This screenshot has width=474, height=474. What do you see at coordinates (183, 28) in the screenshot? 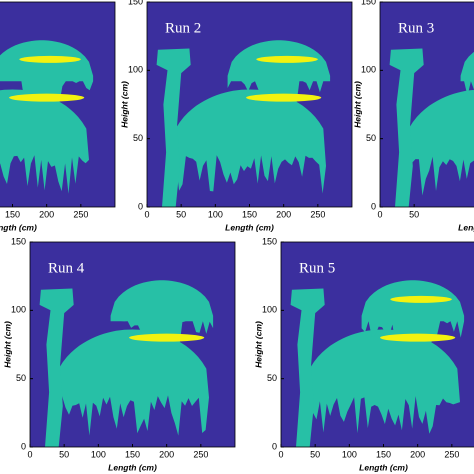
I see `panel-title: Run 2` at bounding box center [183, 28].